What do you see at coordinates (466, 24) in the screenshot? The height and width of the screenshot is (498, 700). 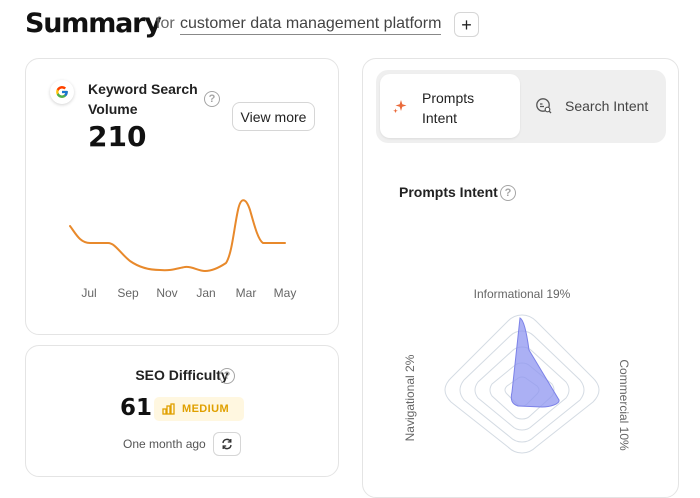 I see `add-topic-button: +` at bounding box center [466, 24].